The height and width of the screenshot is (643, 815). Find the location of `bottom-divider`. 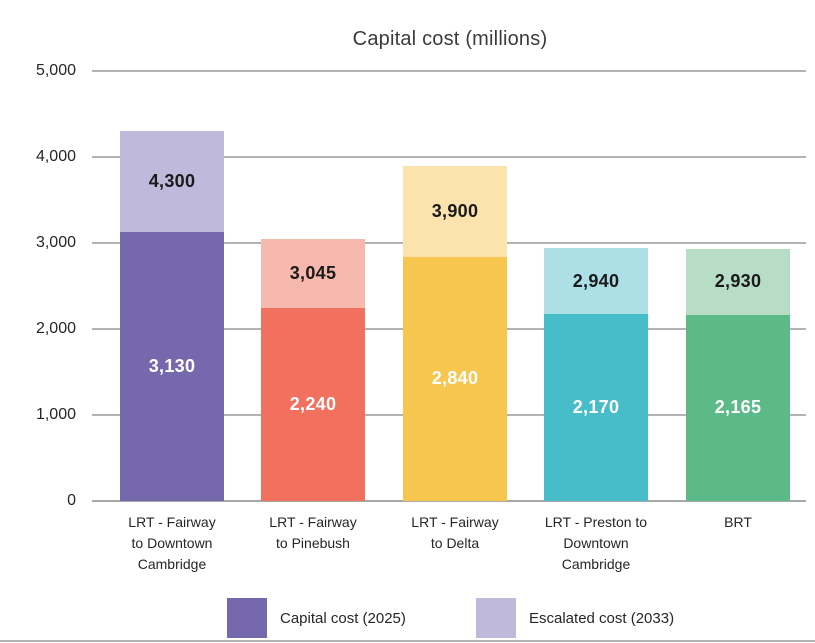

bottom-divider is located at coordinates (407, 641).